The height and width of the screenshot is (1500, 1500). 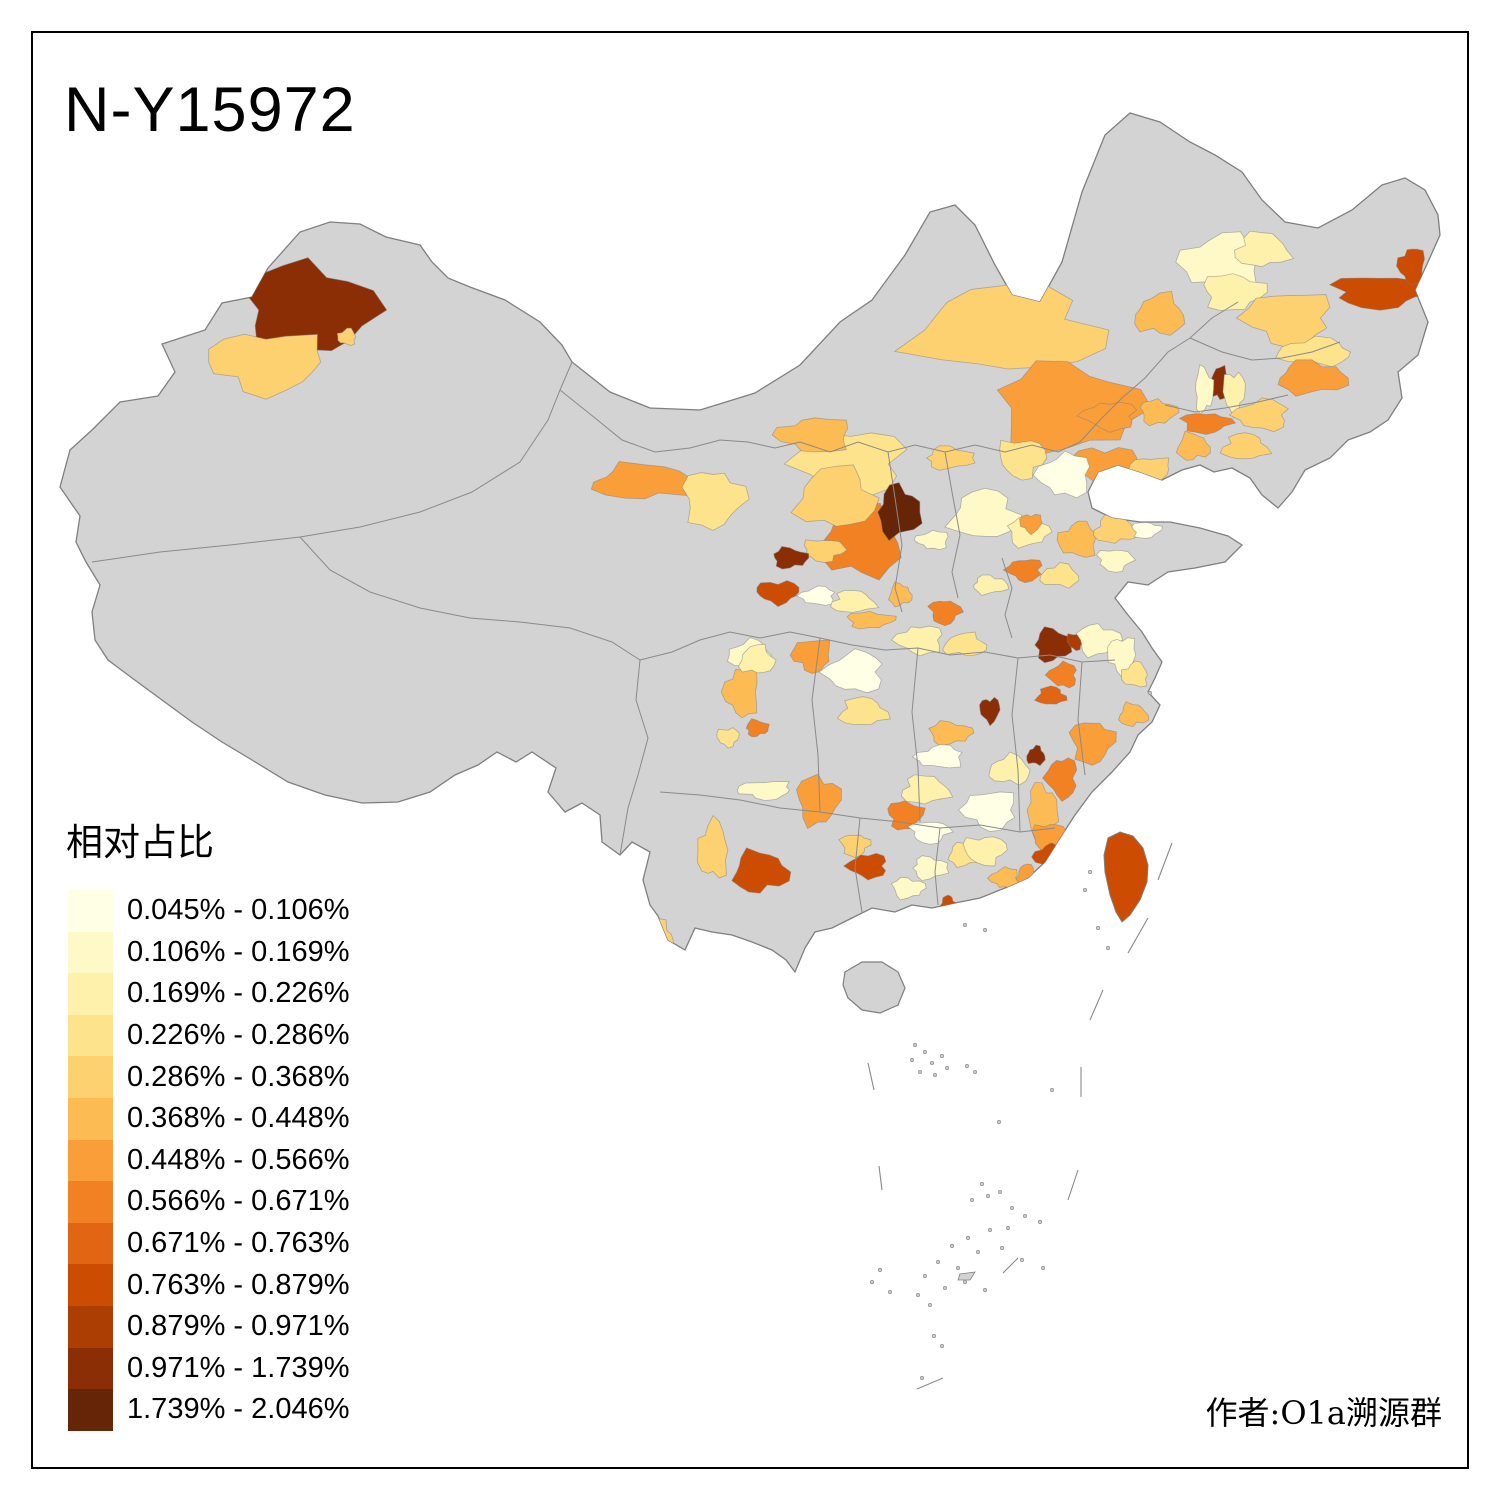 What do you see at coordinates (208, 1243) in the screenshot?
I see `legend-row: 0.671% - 0.763%` at bounding box center [208, 1243].